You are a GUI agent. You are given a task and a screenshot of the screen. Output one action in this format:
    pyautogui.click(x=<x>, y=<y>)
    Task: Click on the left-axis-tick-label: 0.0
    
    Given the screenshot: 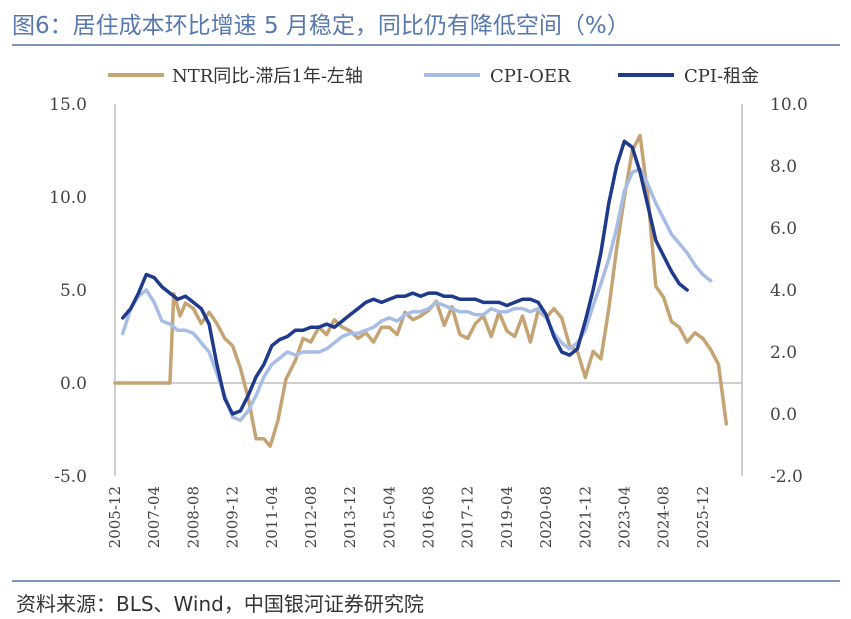 What is the action you would take?
    pyautogui.click(x=73, y=384)
    